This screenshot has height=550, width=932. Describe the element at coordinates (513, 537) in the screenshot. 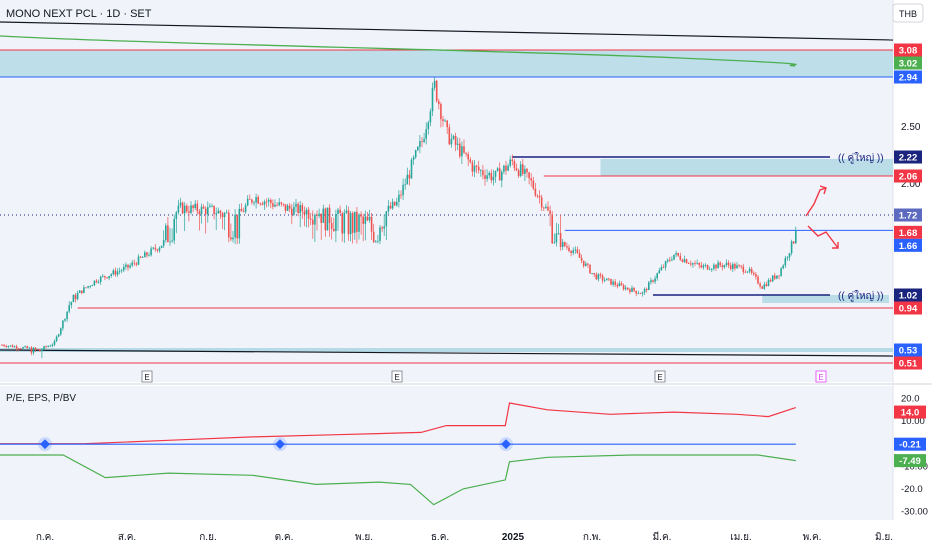

I see `time-tick-label: 2025` at that location.